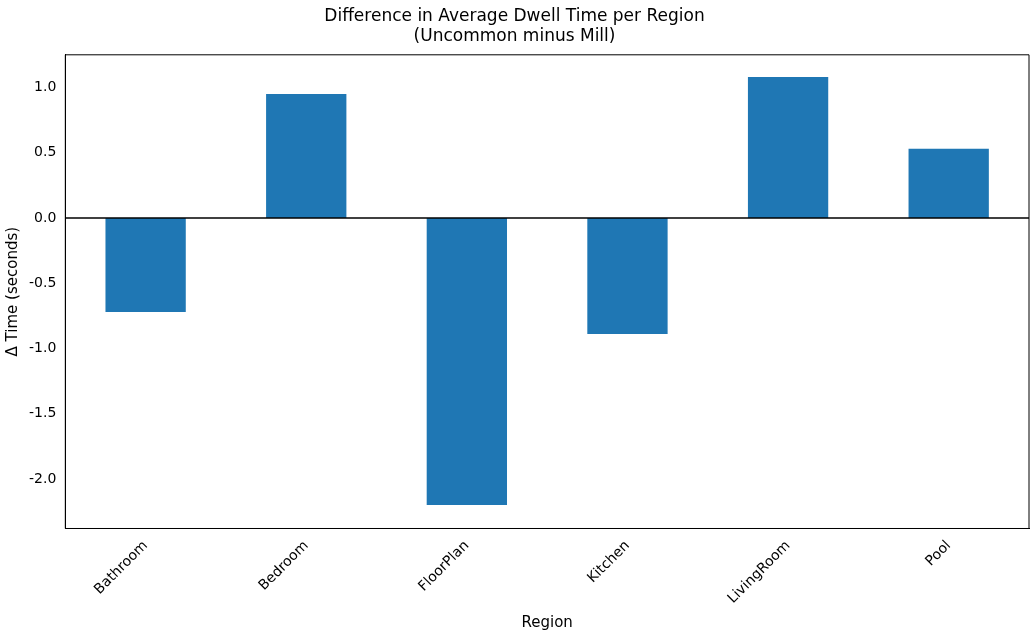  What do you see at coordinates (45, 151) in the screenshot?
I see `y-tick-label: 0.5` at bounding box center [45, 151].